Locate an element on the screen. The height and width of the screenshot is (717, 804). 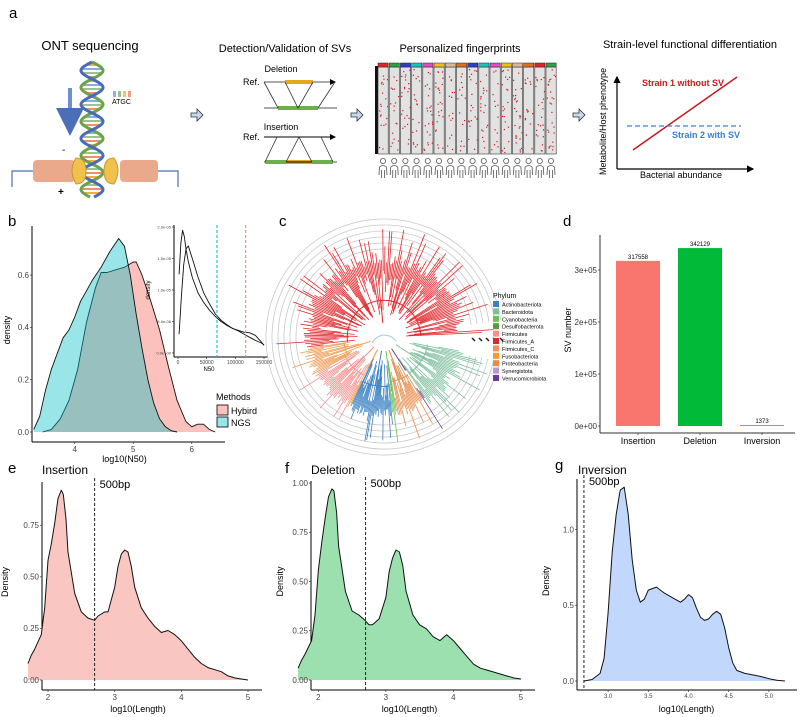
density-line-ngs is located at coordinates (105, 335).